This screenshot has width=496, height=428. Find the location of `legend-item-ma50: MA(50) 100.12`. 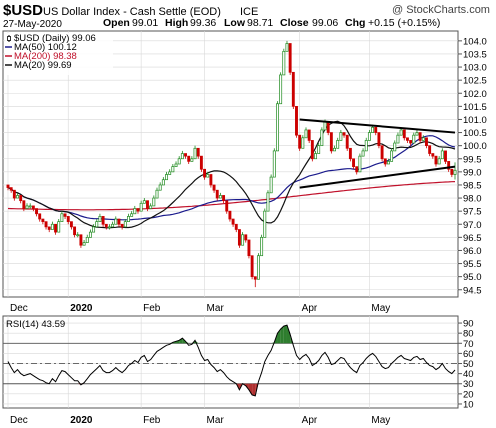

legend-item-ma50: MA(50) 100.12 is located at coordinates (45, 47).